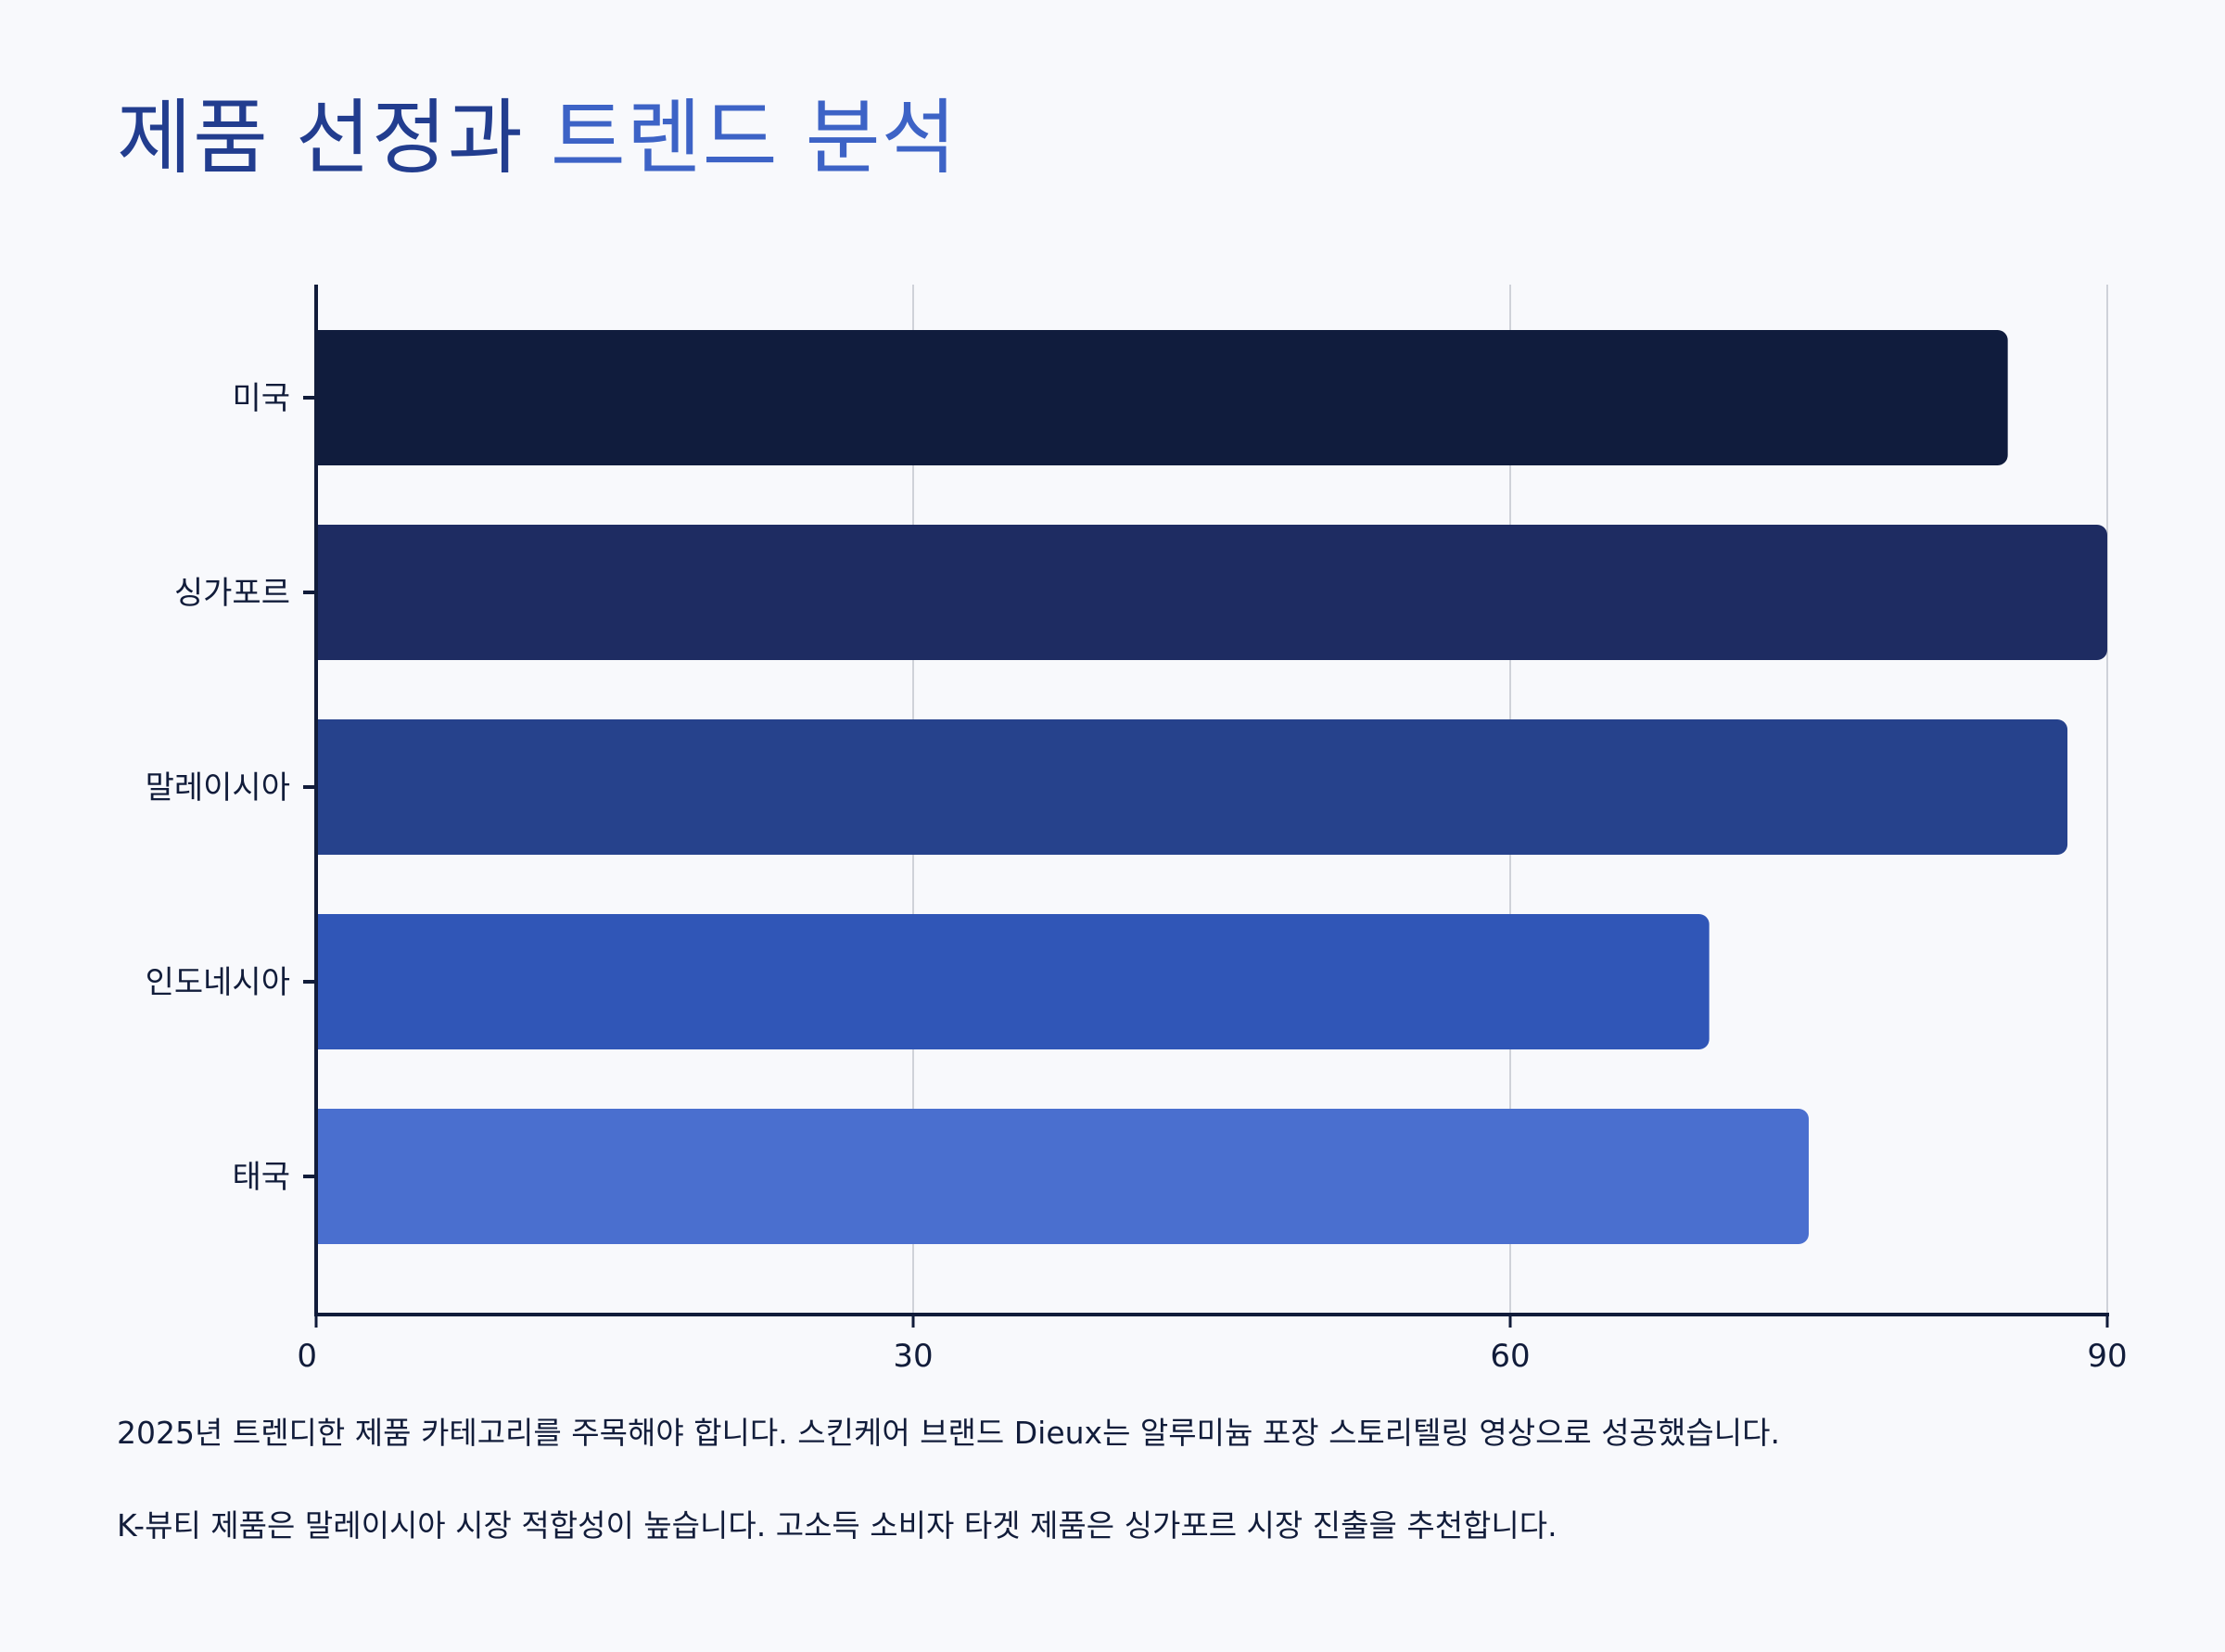  I want to click on x-tick-label: 0, so click(307, 1356).